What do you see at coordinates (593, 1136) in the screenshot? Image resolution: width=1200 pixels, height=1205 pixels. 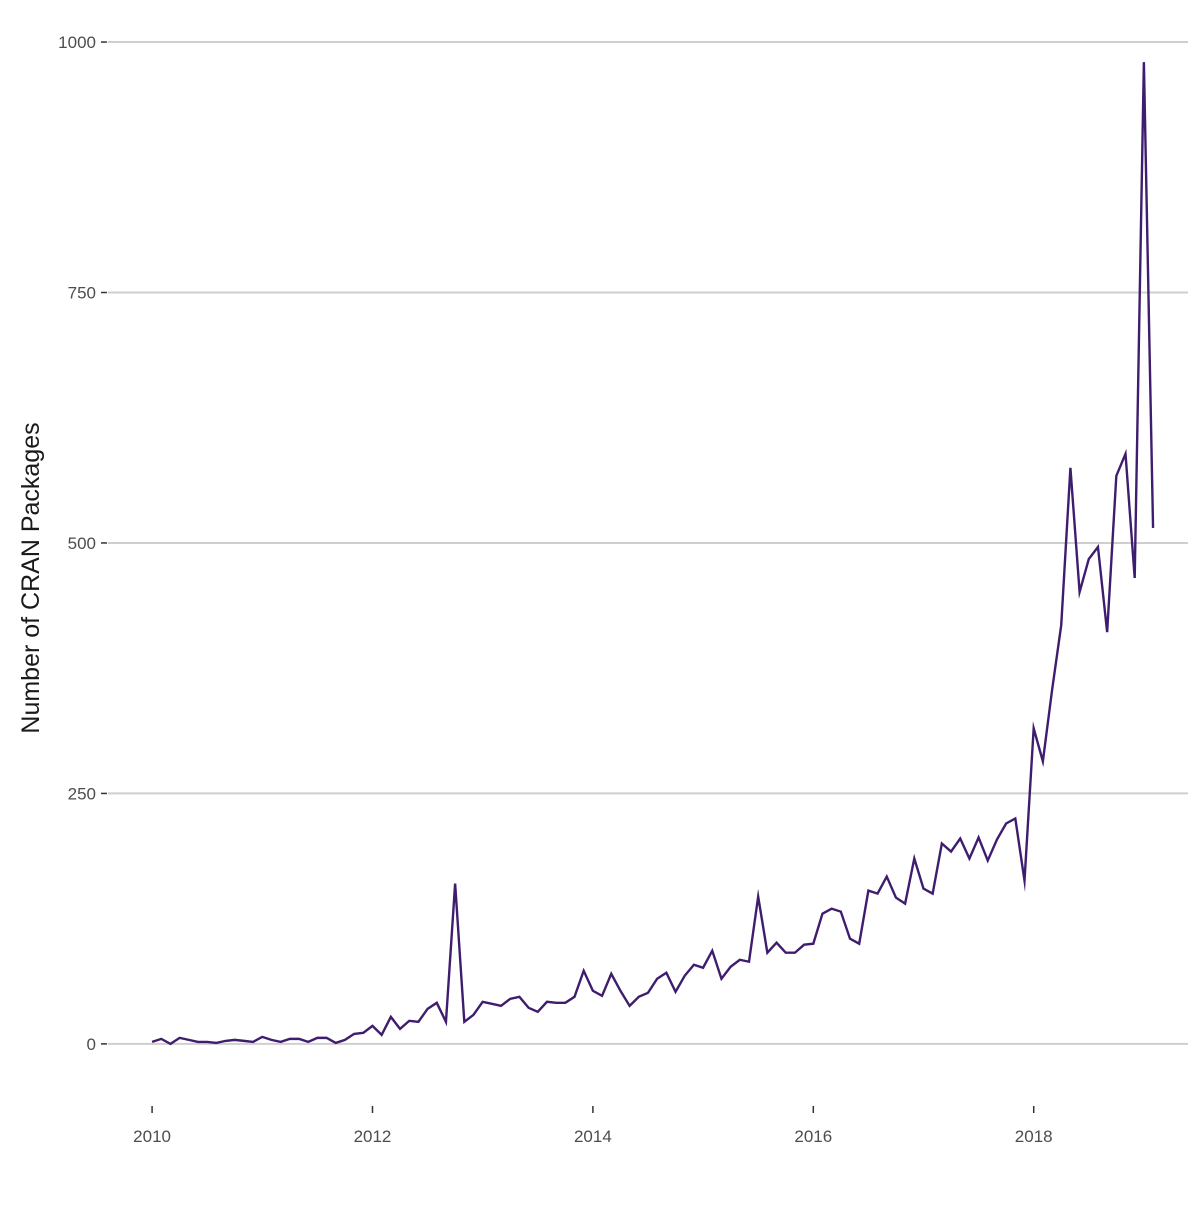 I see `x-tick-label-2014: 2014` at bounding box center [593, 1136].